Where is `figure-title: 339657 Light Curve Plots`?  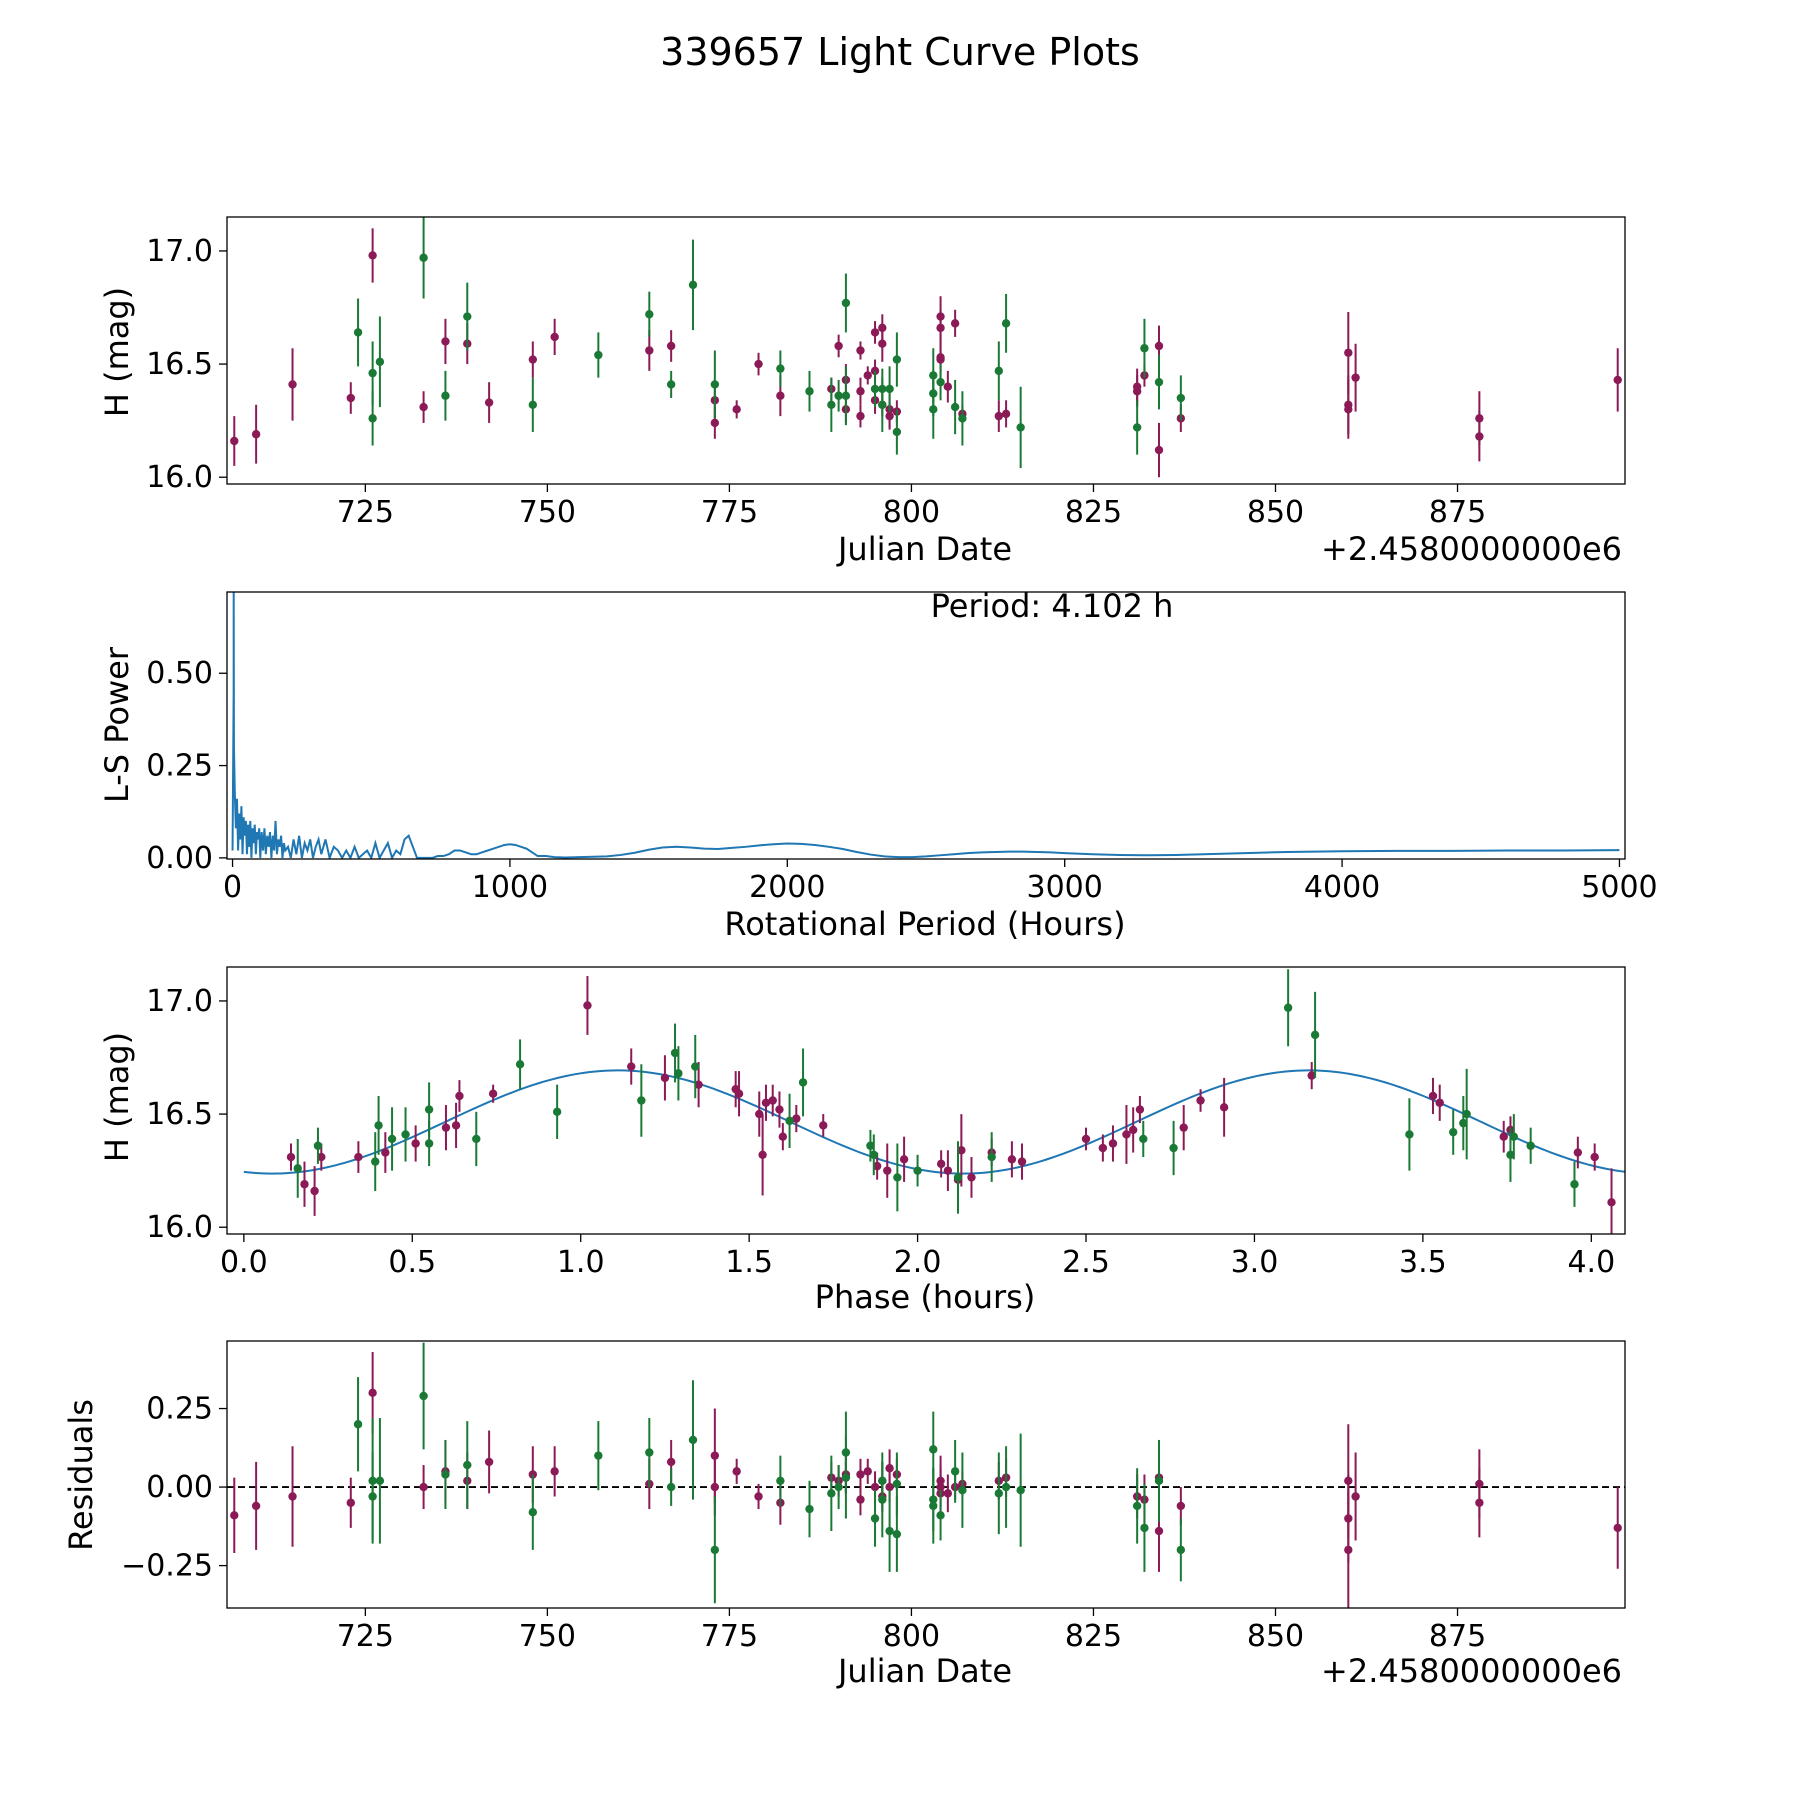
figure-title: 339657 Light Curve Plots is located at coordinates (900, 52).